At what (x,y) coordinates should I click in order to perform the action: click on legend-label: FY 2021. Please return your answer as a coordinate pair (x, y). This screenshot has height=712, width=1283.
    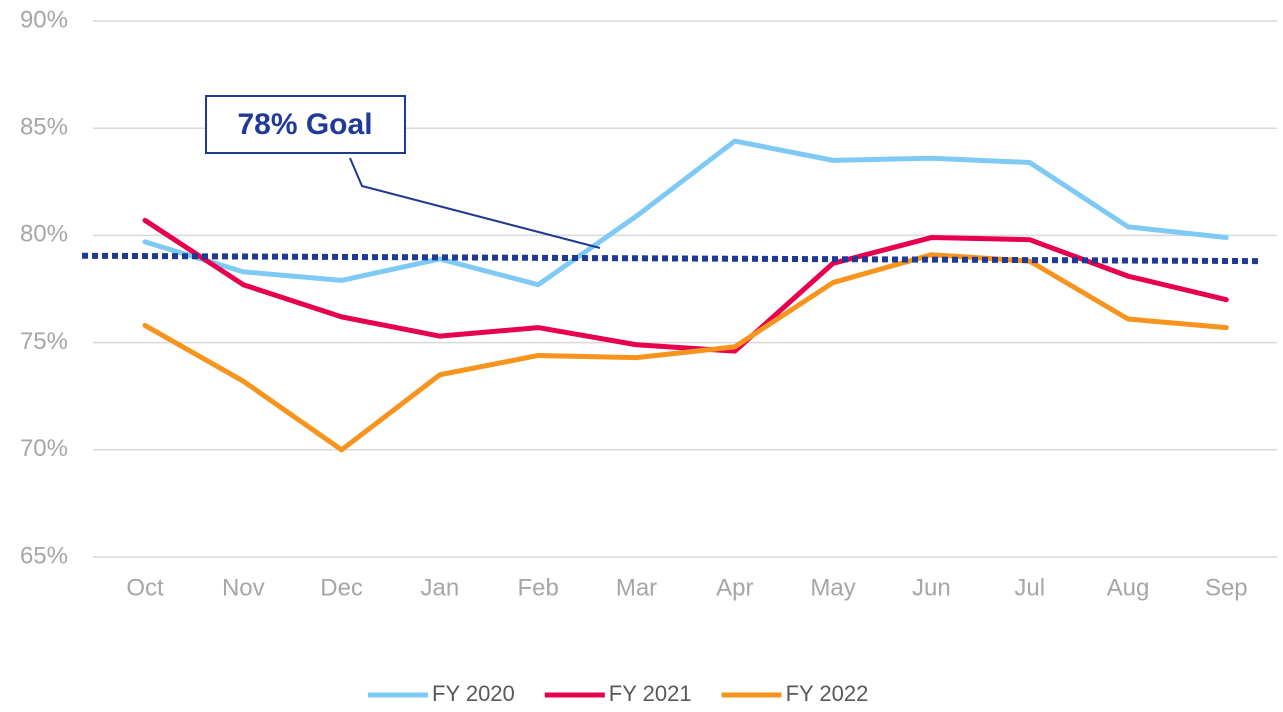
    Looking at the image, I should click on (650, 693).